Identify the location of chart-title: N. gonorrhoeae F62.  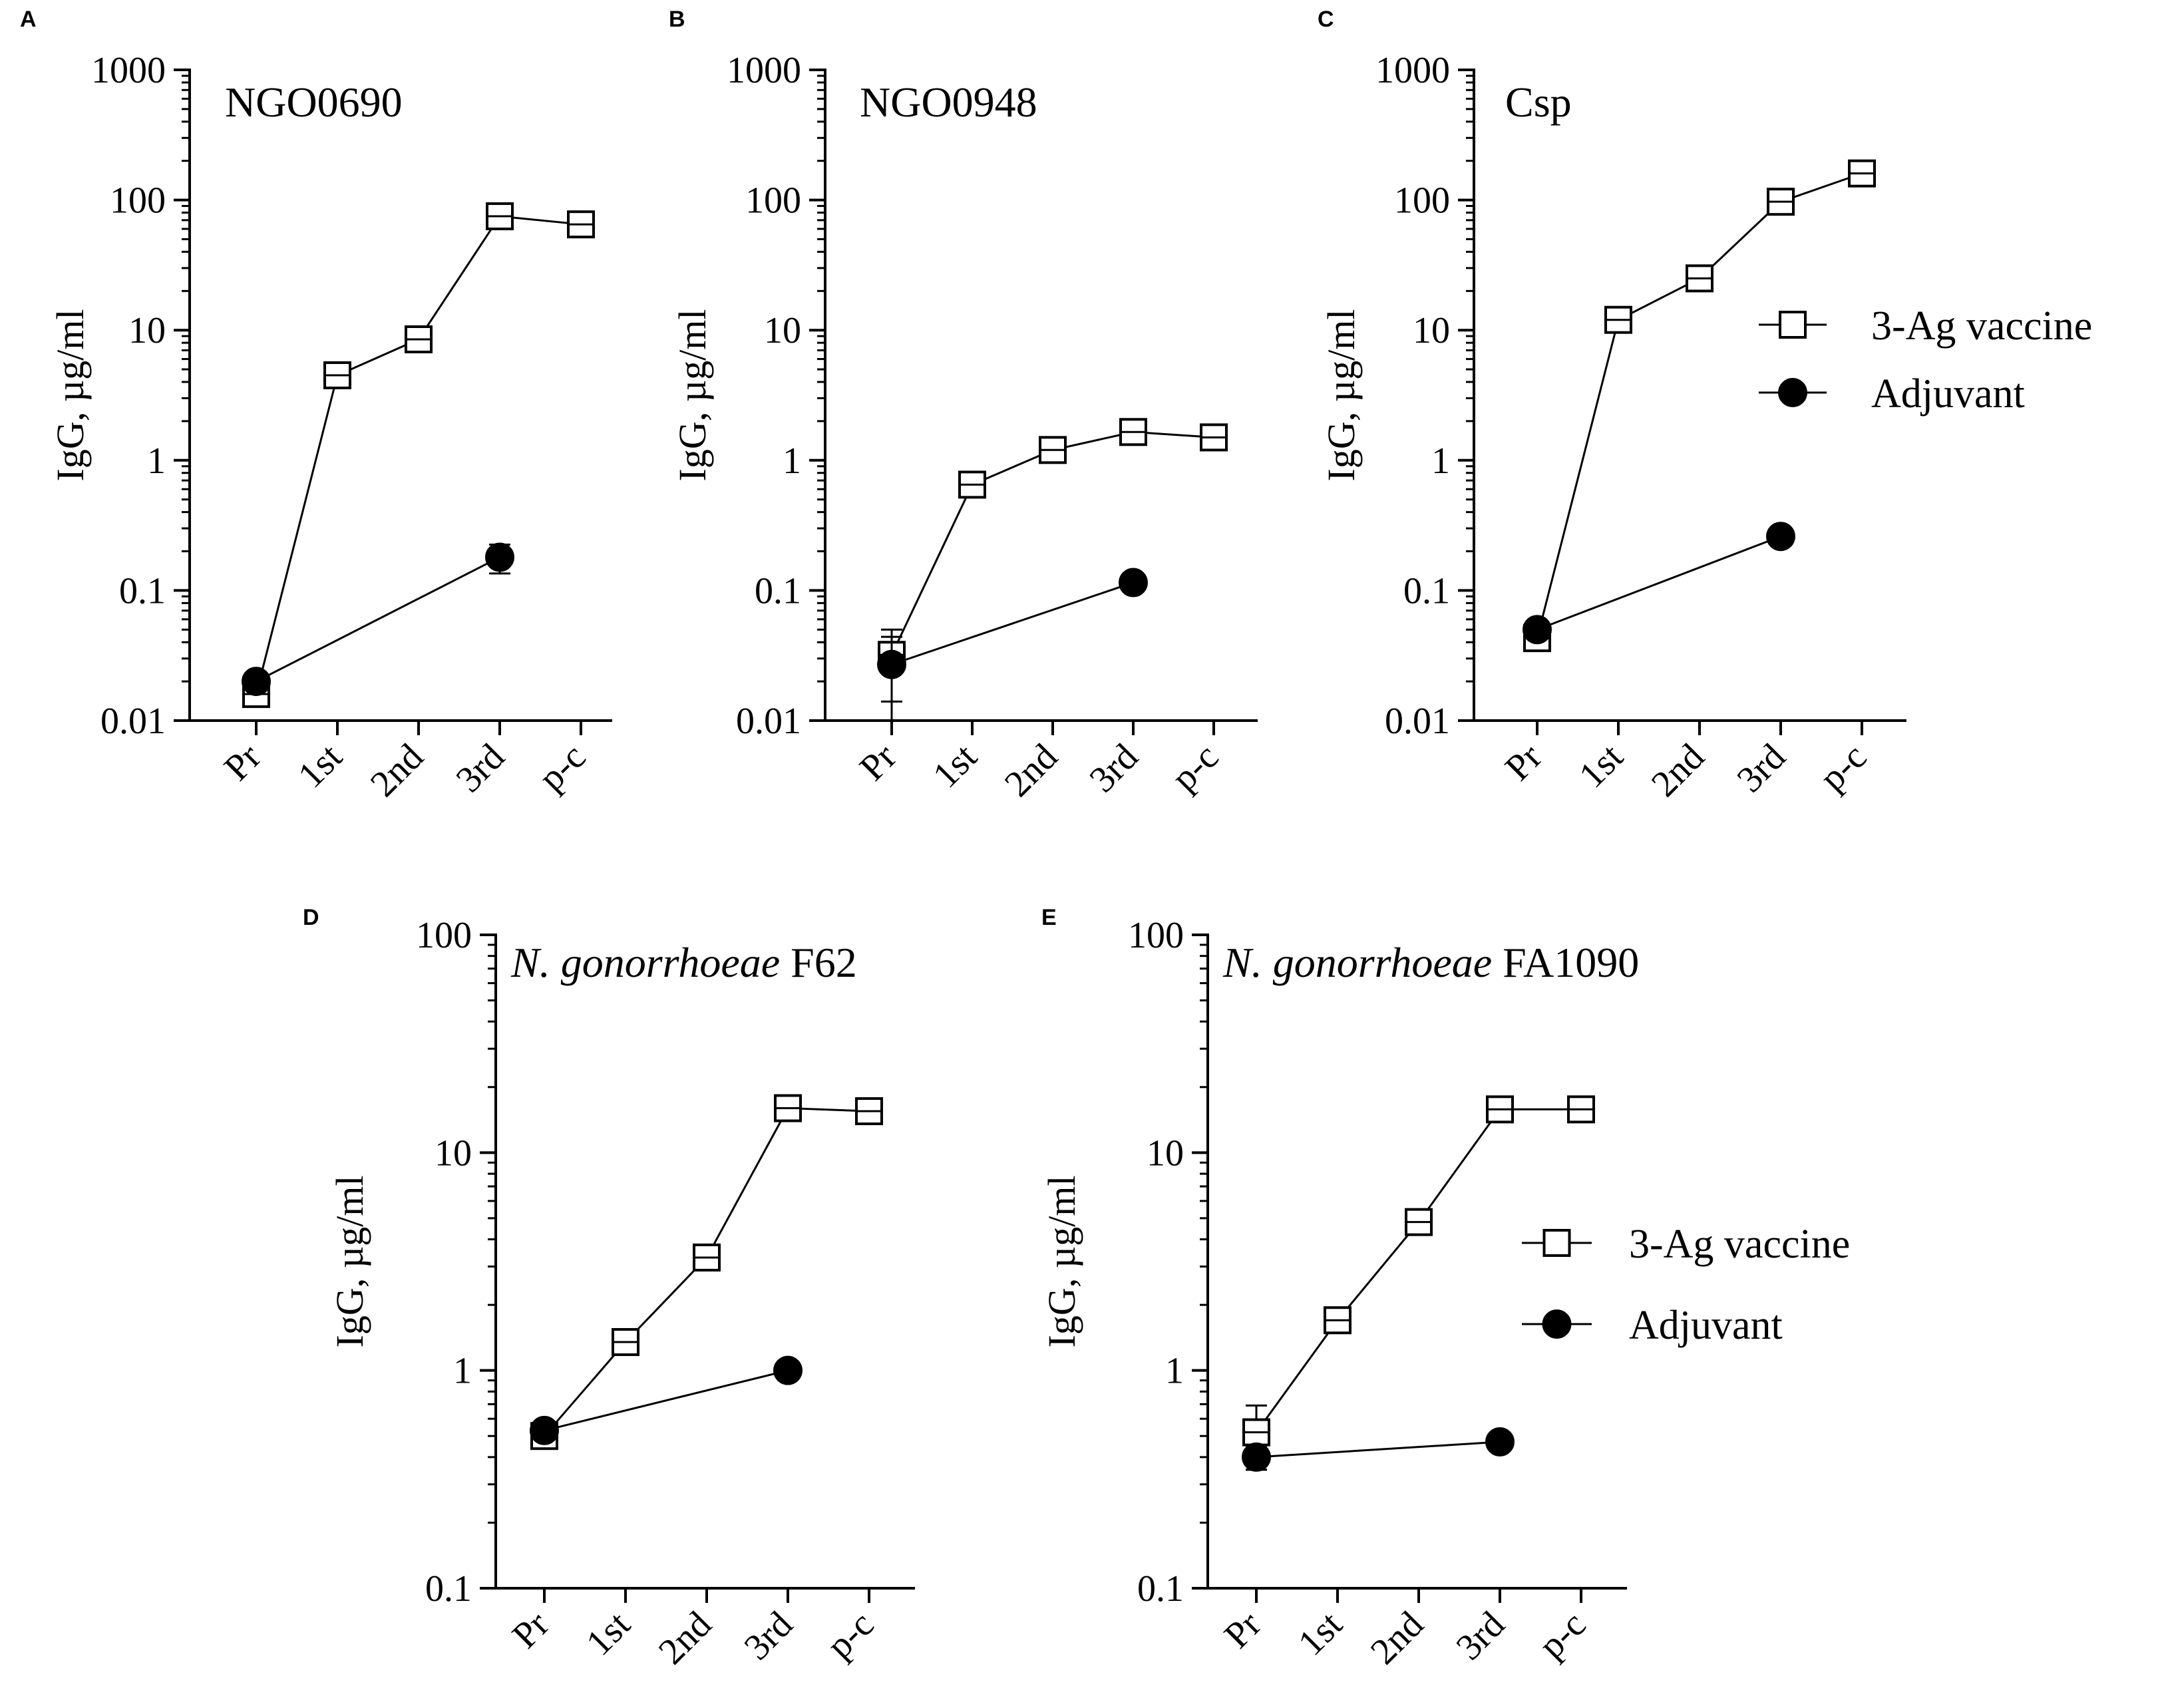
(683, 962).